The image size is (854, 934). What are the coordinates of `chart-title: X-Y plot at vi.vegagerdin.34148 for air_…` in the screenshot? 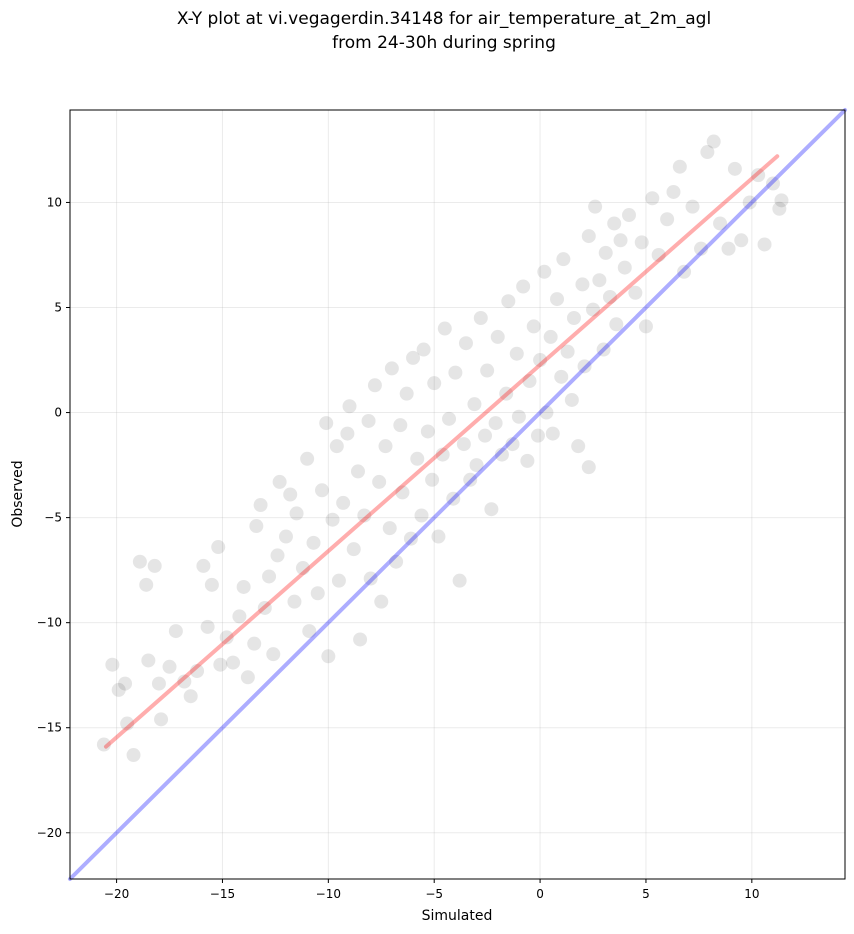 It's located at (444, 19).